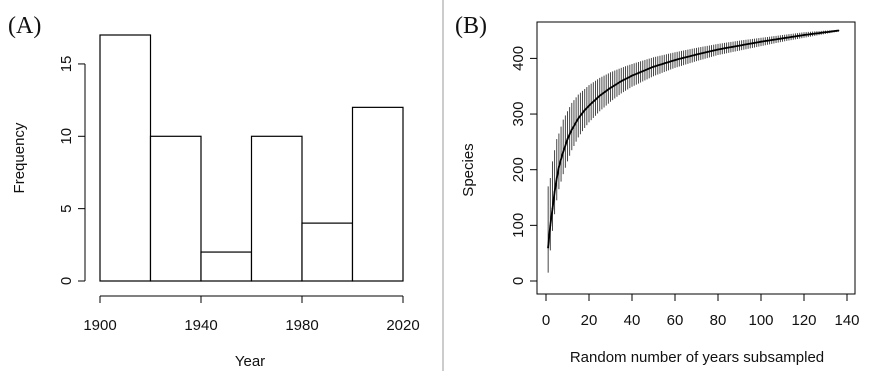  I want to click on line-y-label: Species, so click(468, 169).